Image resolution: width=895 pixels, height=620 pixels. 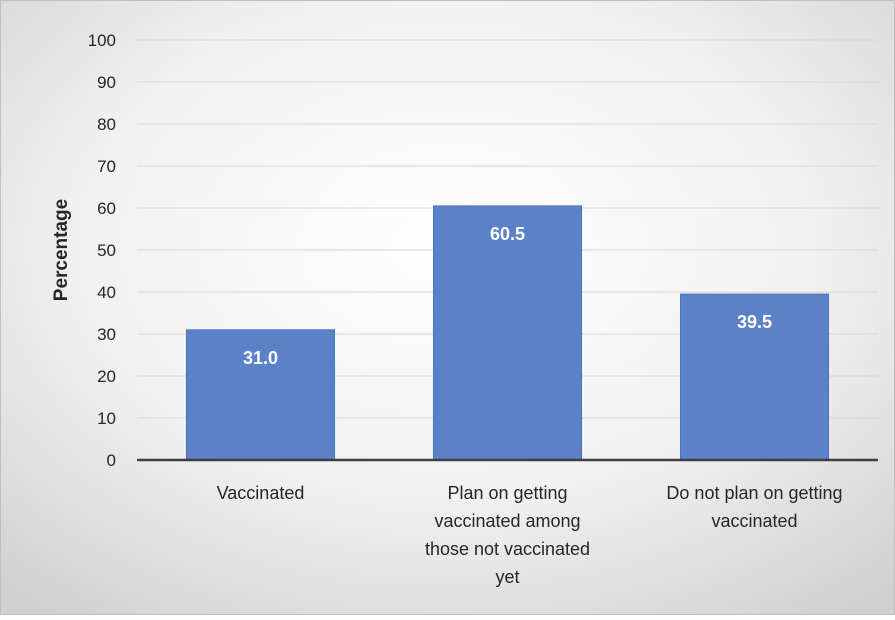 I want to click on y-tick-label: 60, so click(x=106, y=208).